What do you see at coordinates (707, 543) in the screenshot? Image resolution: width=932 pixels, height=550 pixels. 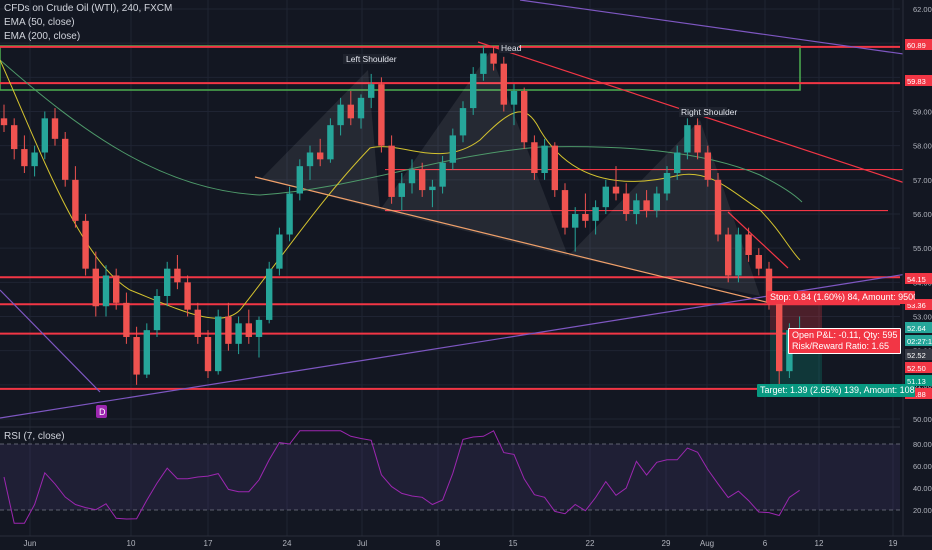 I see `time-tick-label: Aug` at bounding box center [707, 543].